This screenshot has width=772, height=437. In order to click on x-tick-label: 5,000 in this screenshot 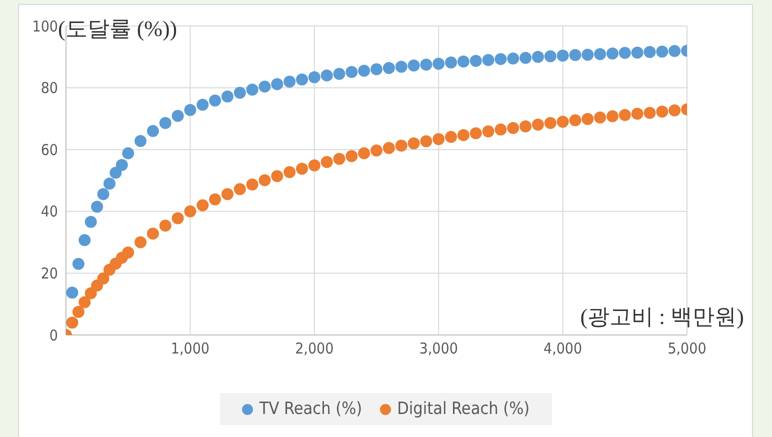, I will do `click(687, 349)`.